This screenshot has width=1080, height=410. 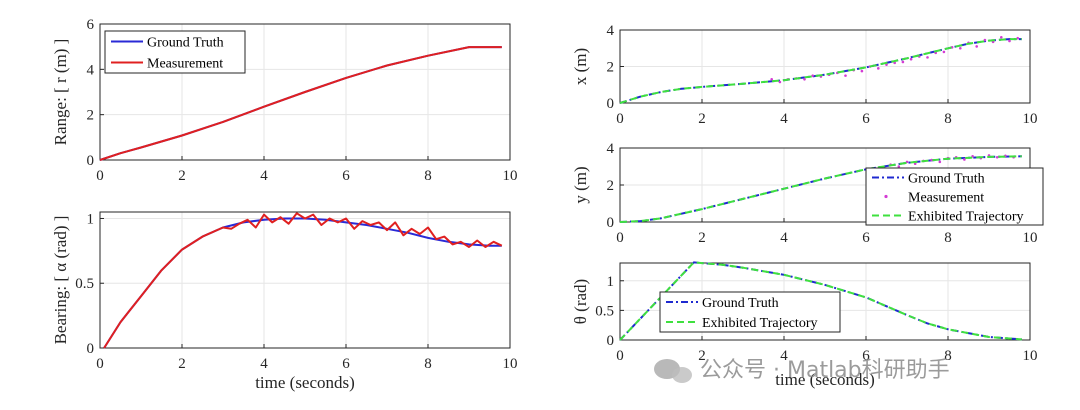 What do you see at coordinates (580, 301) in the screenshot?
I see `y-axis-label: θ (rad)` at bounding box center [580, 301].